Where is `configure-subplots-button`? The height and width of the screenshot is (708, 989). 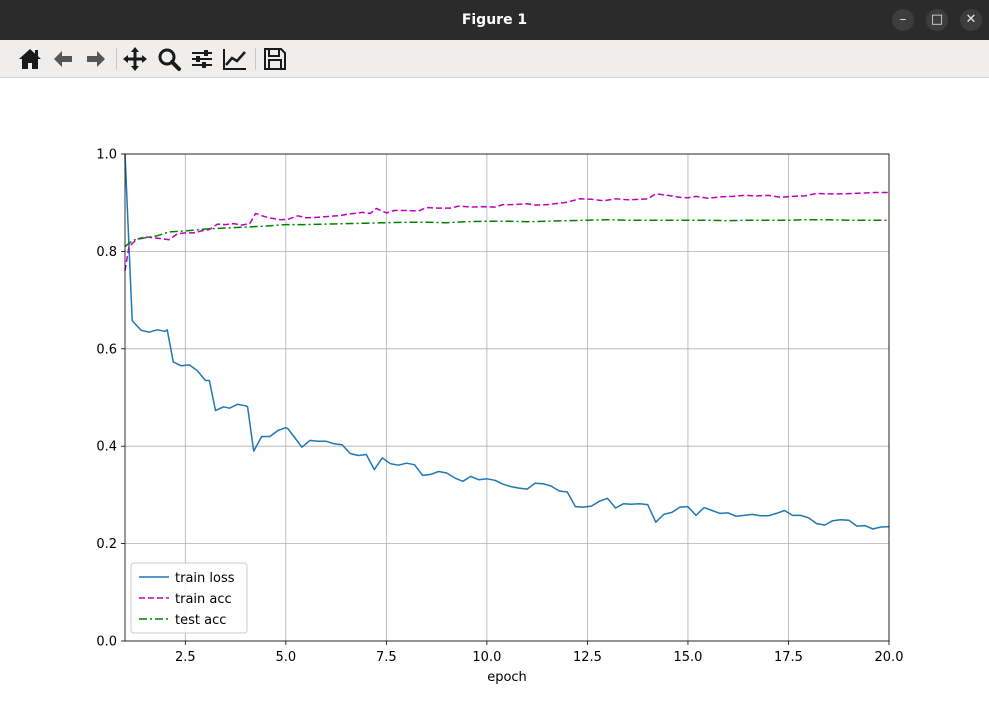 configure-subplots-button is located at coordinates (202, 59).